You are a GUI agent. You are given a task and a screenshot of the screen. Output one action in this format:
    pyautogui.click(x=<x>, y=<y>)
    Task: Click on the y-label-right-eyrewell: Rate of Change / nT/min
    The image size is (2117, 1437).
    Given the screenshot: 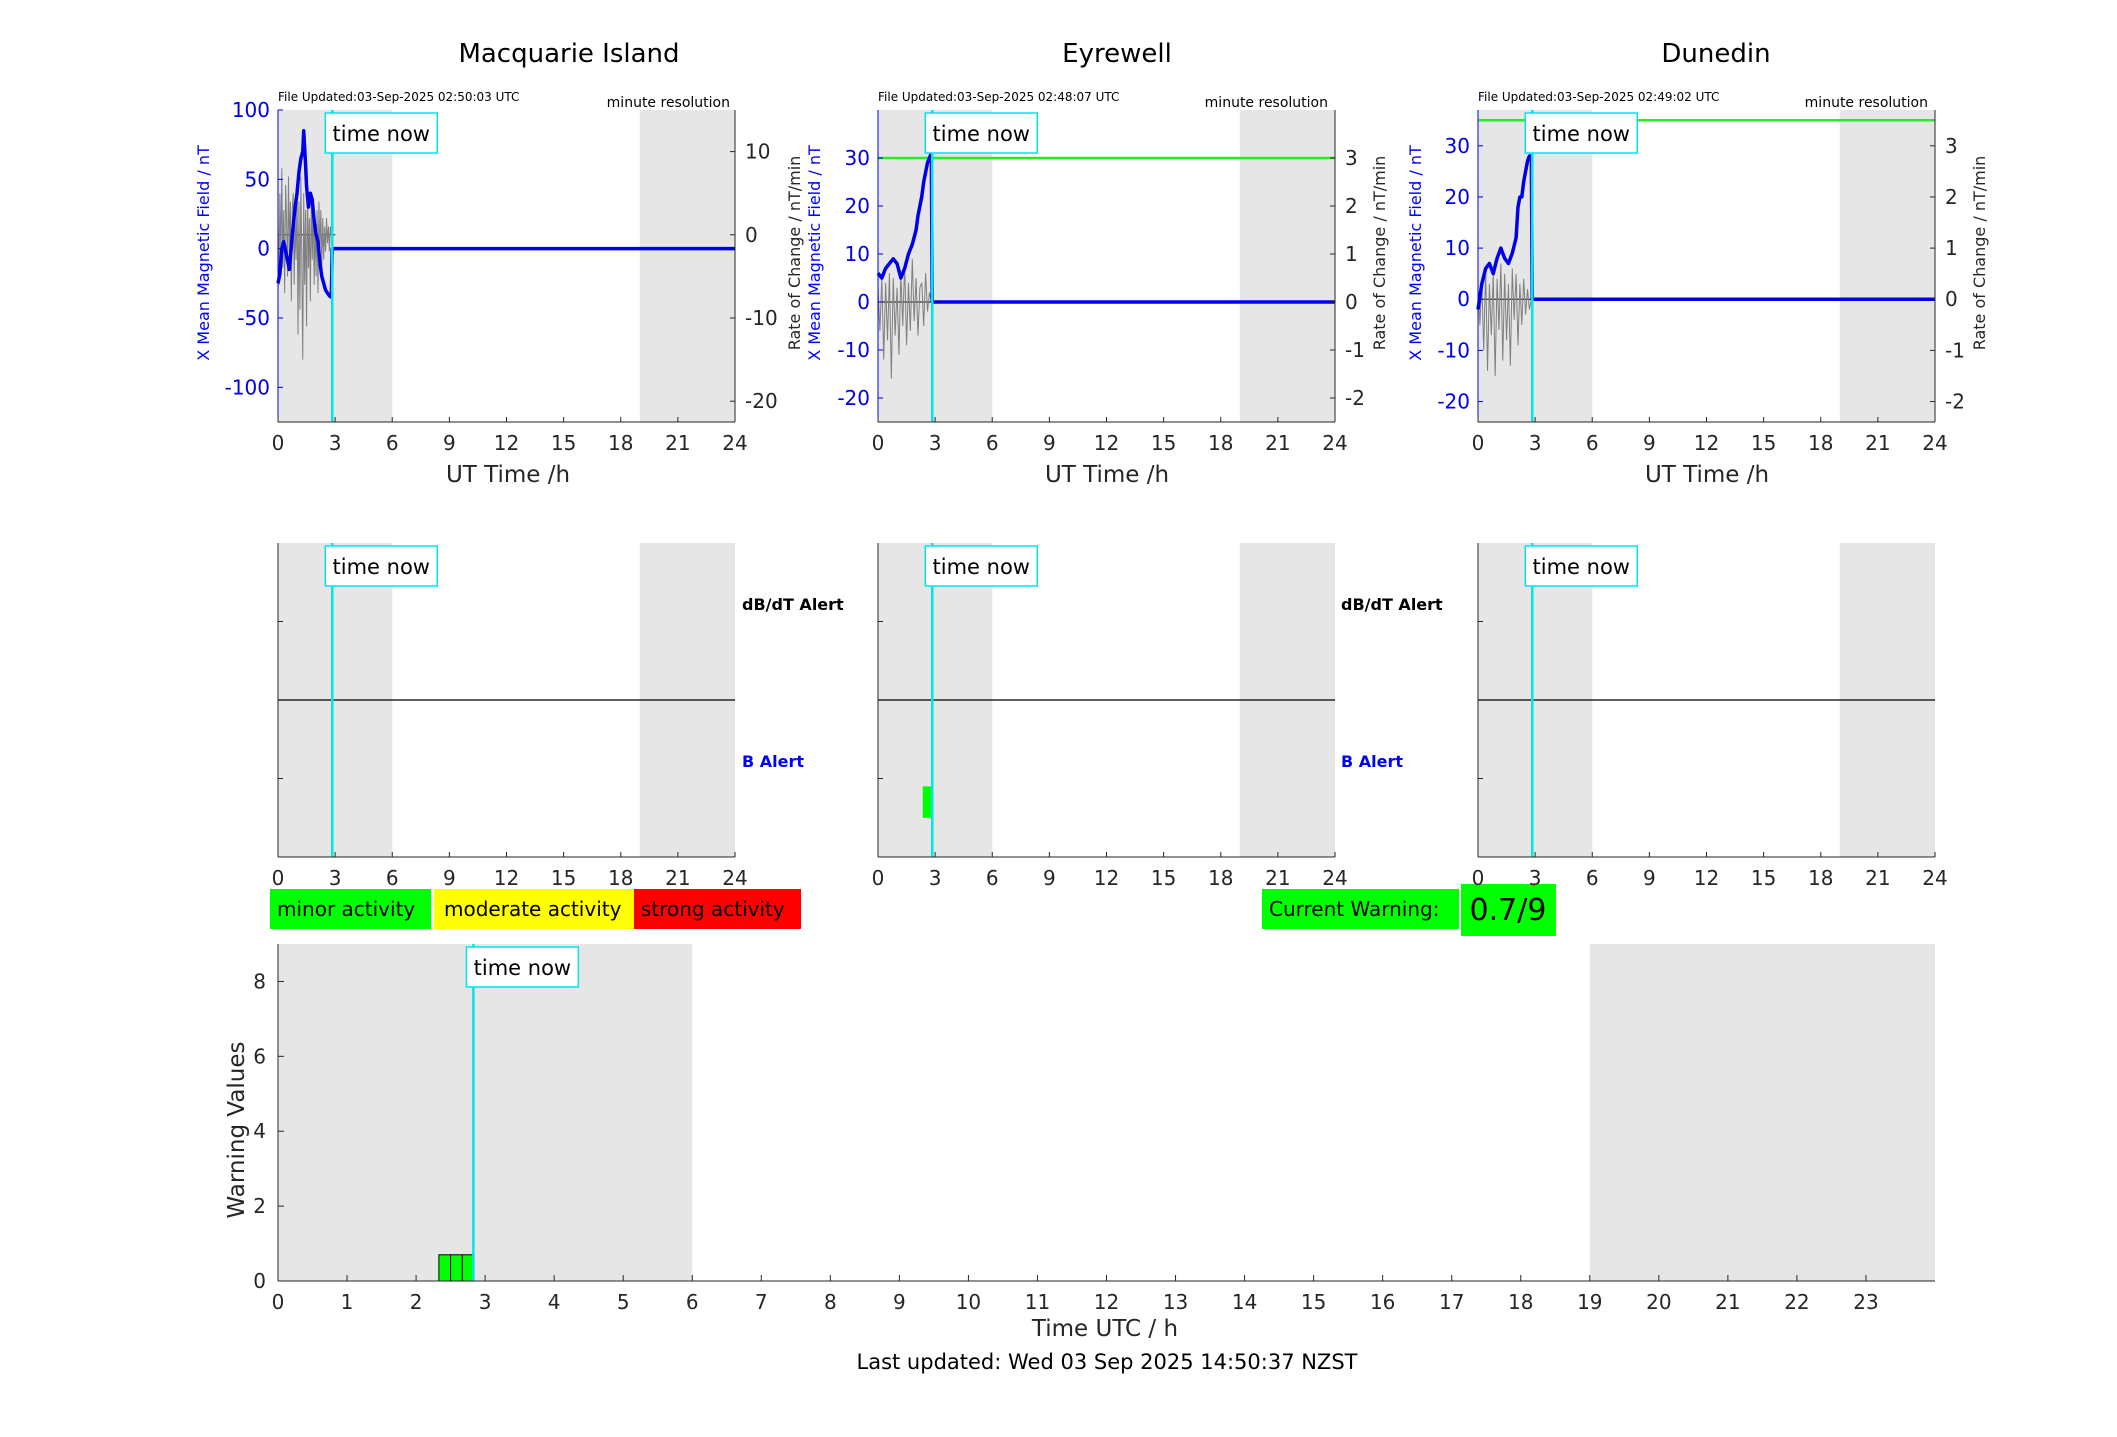 What is the action you would take?
    pyautogui.click(x=1379, y=253)
    